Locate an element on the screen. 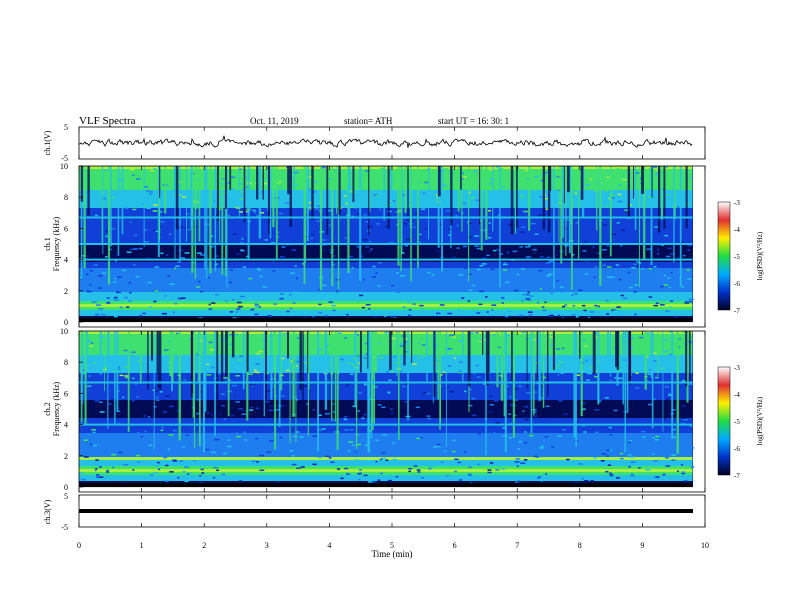 This screenshot has width=792, height=612. ch1-waveform-trace is located at coordinates (385, 141).